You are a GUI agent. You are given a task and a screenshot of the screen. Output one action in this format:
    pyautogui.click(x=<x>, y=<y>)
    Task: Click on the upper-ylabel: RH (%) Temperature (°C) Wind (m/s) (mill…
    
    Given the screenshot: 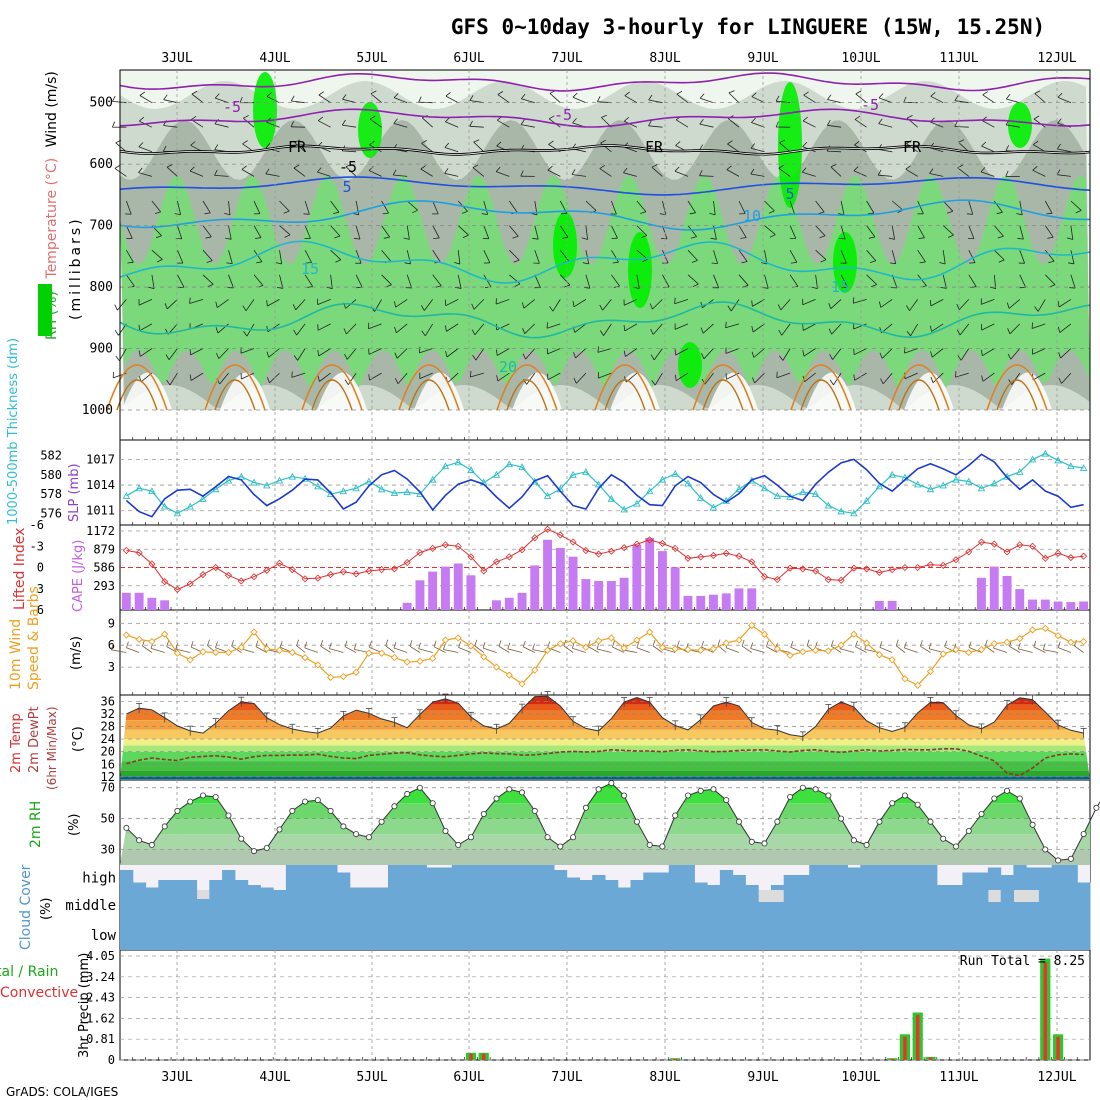 What is the action you would take?
    pyautogui.click(x=61, y=205)
    